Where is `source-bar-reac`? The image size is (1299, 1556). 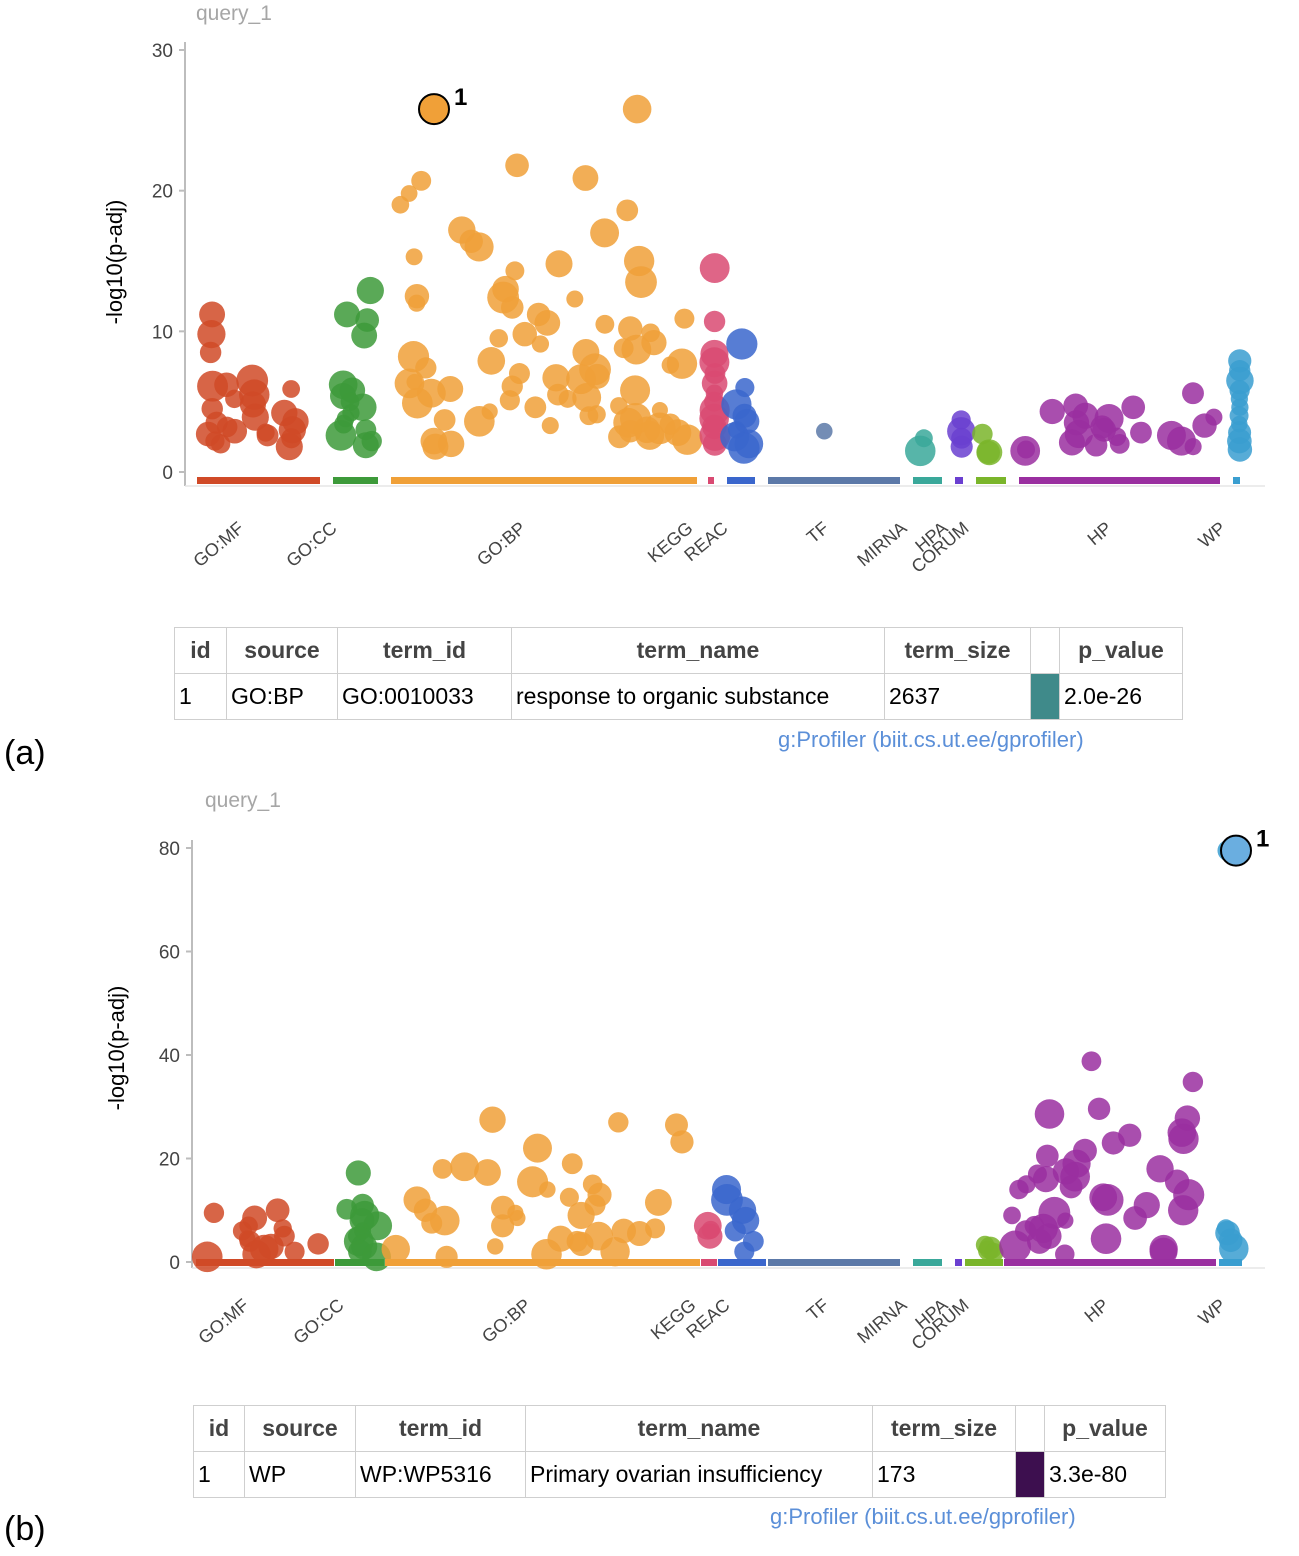
source-bar-reac is located at coordinates (741, 480).